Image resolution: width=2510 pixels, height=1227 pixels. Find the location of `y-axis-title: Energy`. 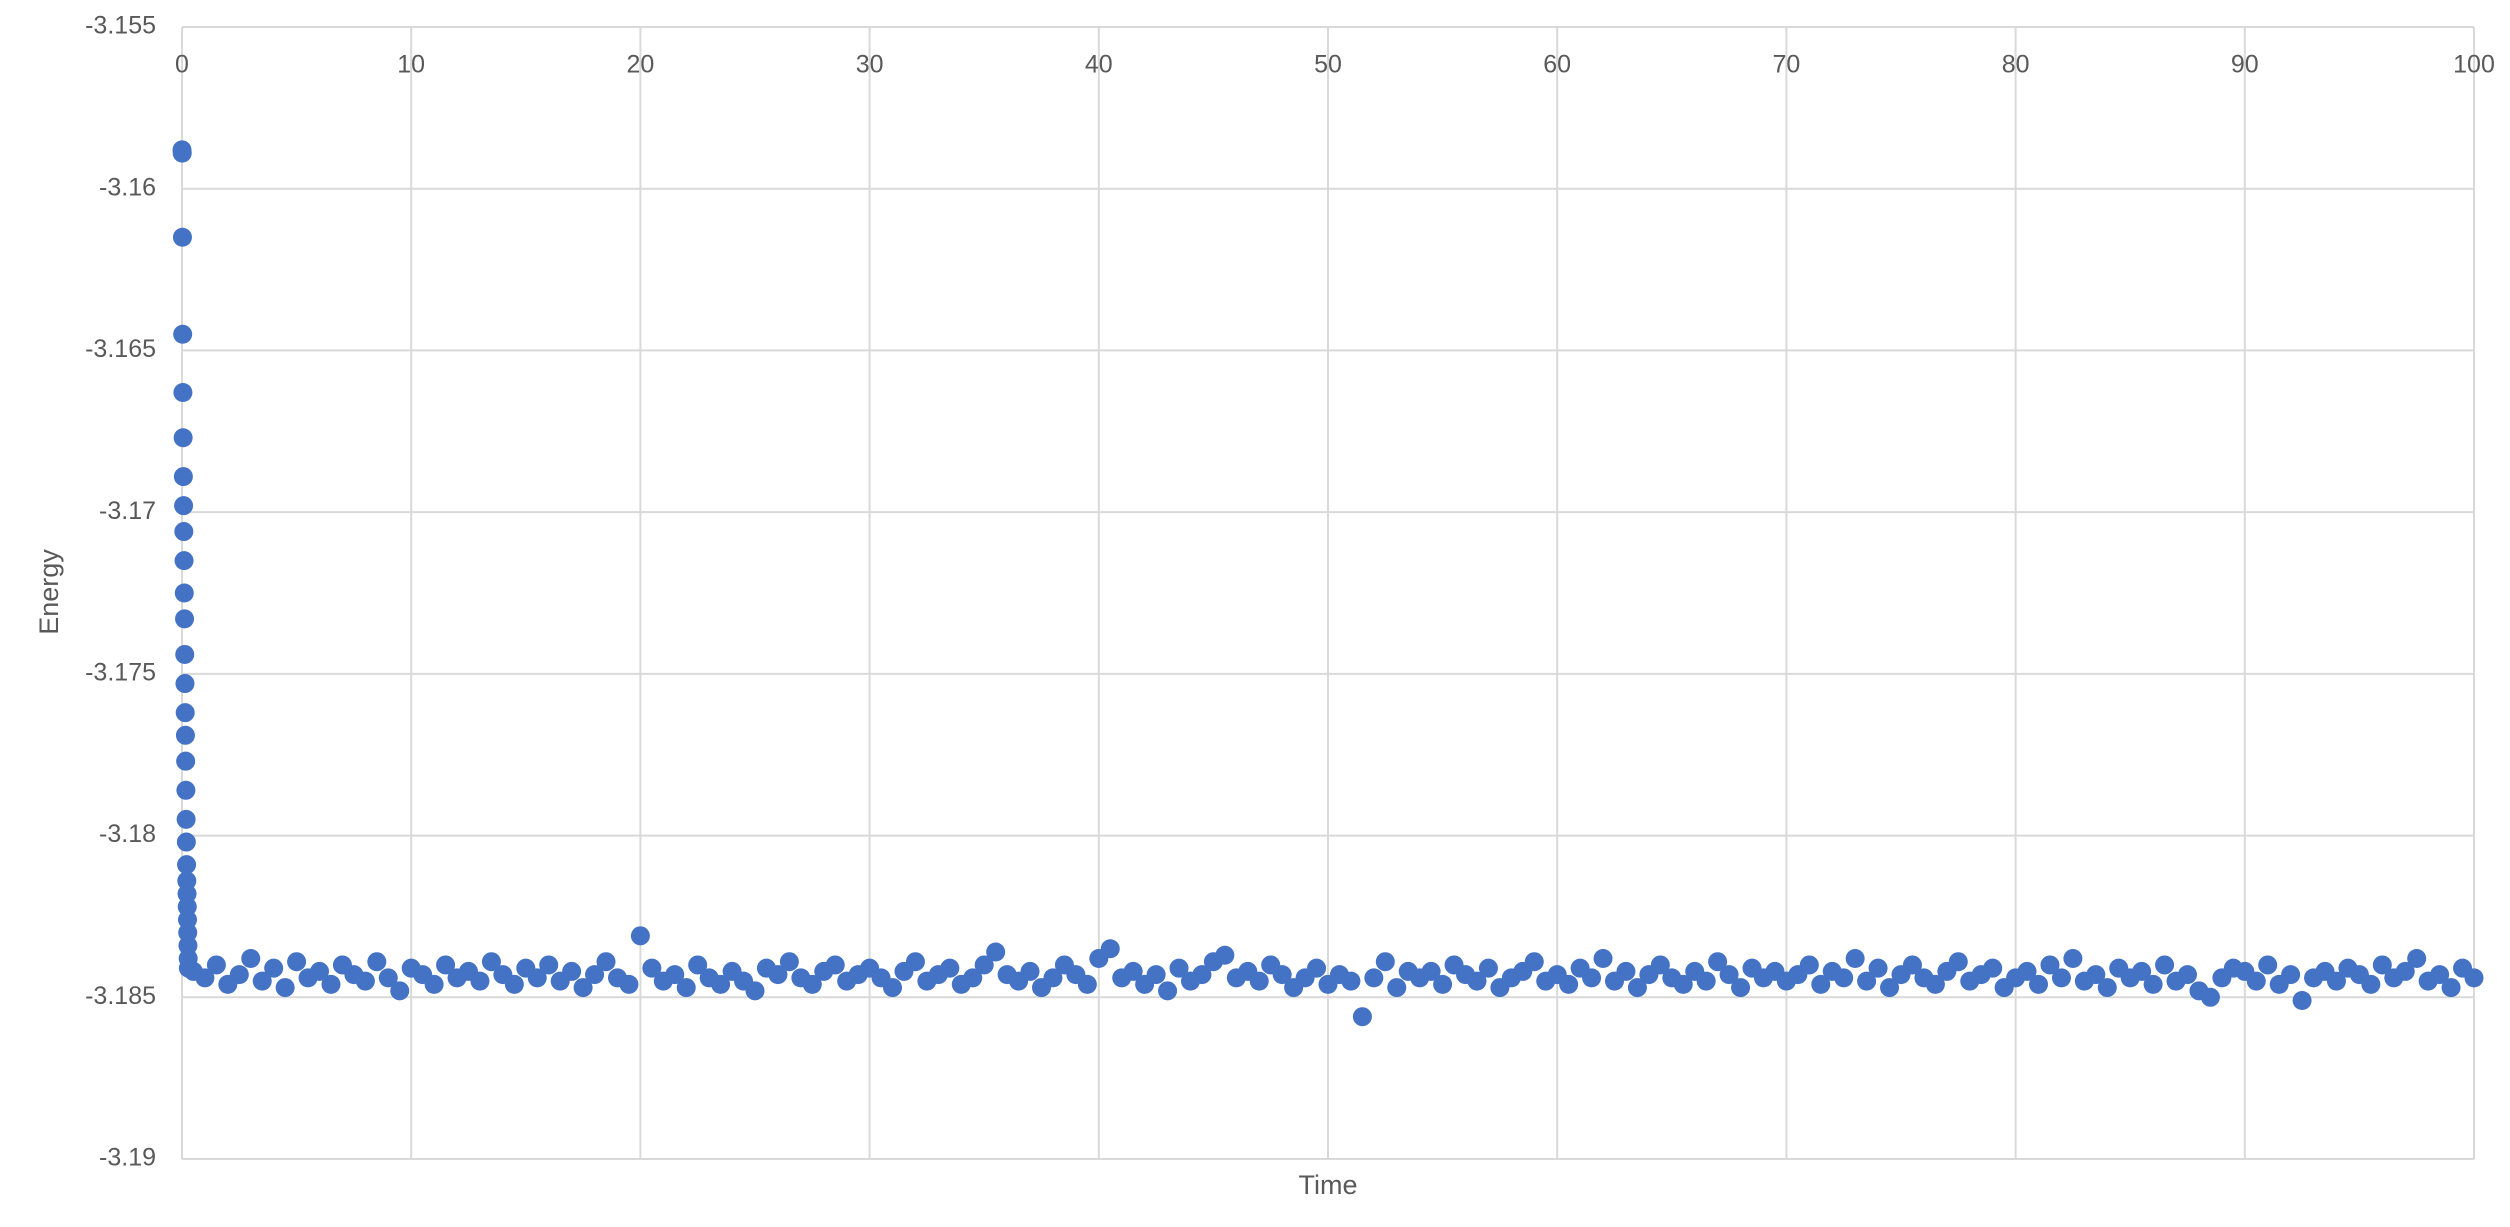

y-axis-title: Energy is located at coordinates (49, 592).